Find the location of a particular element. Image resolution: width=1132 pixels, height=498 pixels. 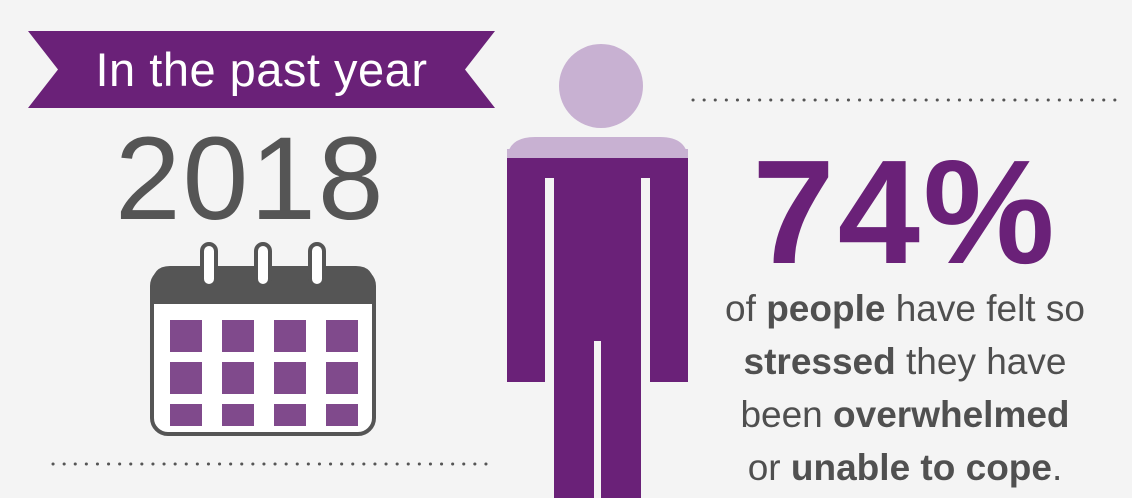

banner-title: In the past year is located at coordinates (261, 69).